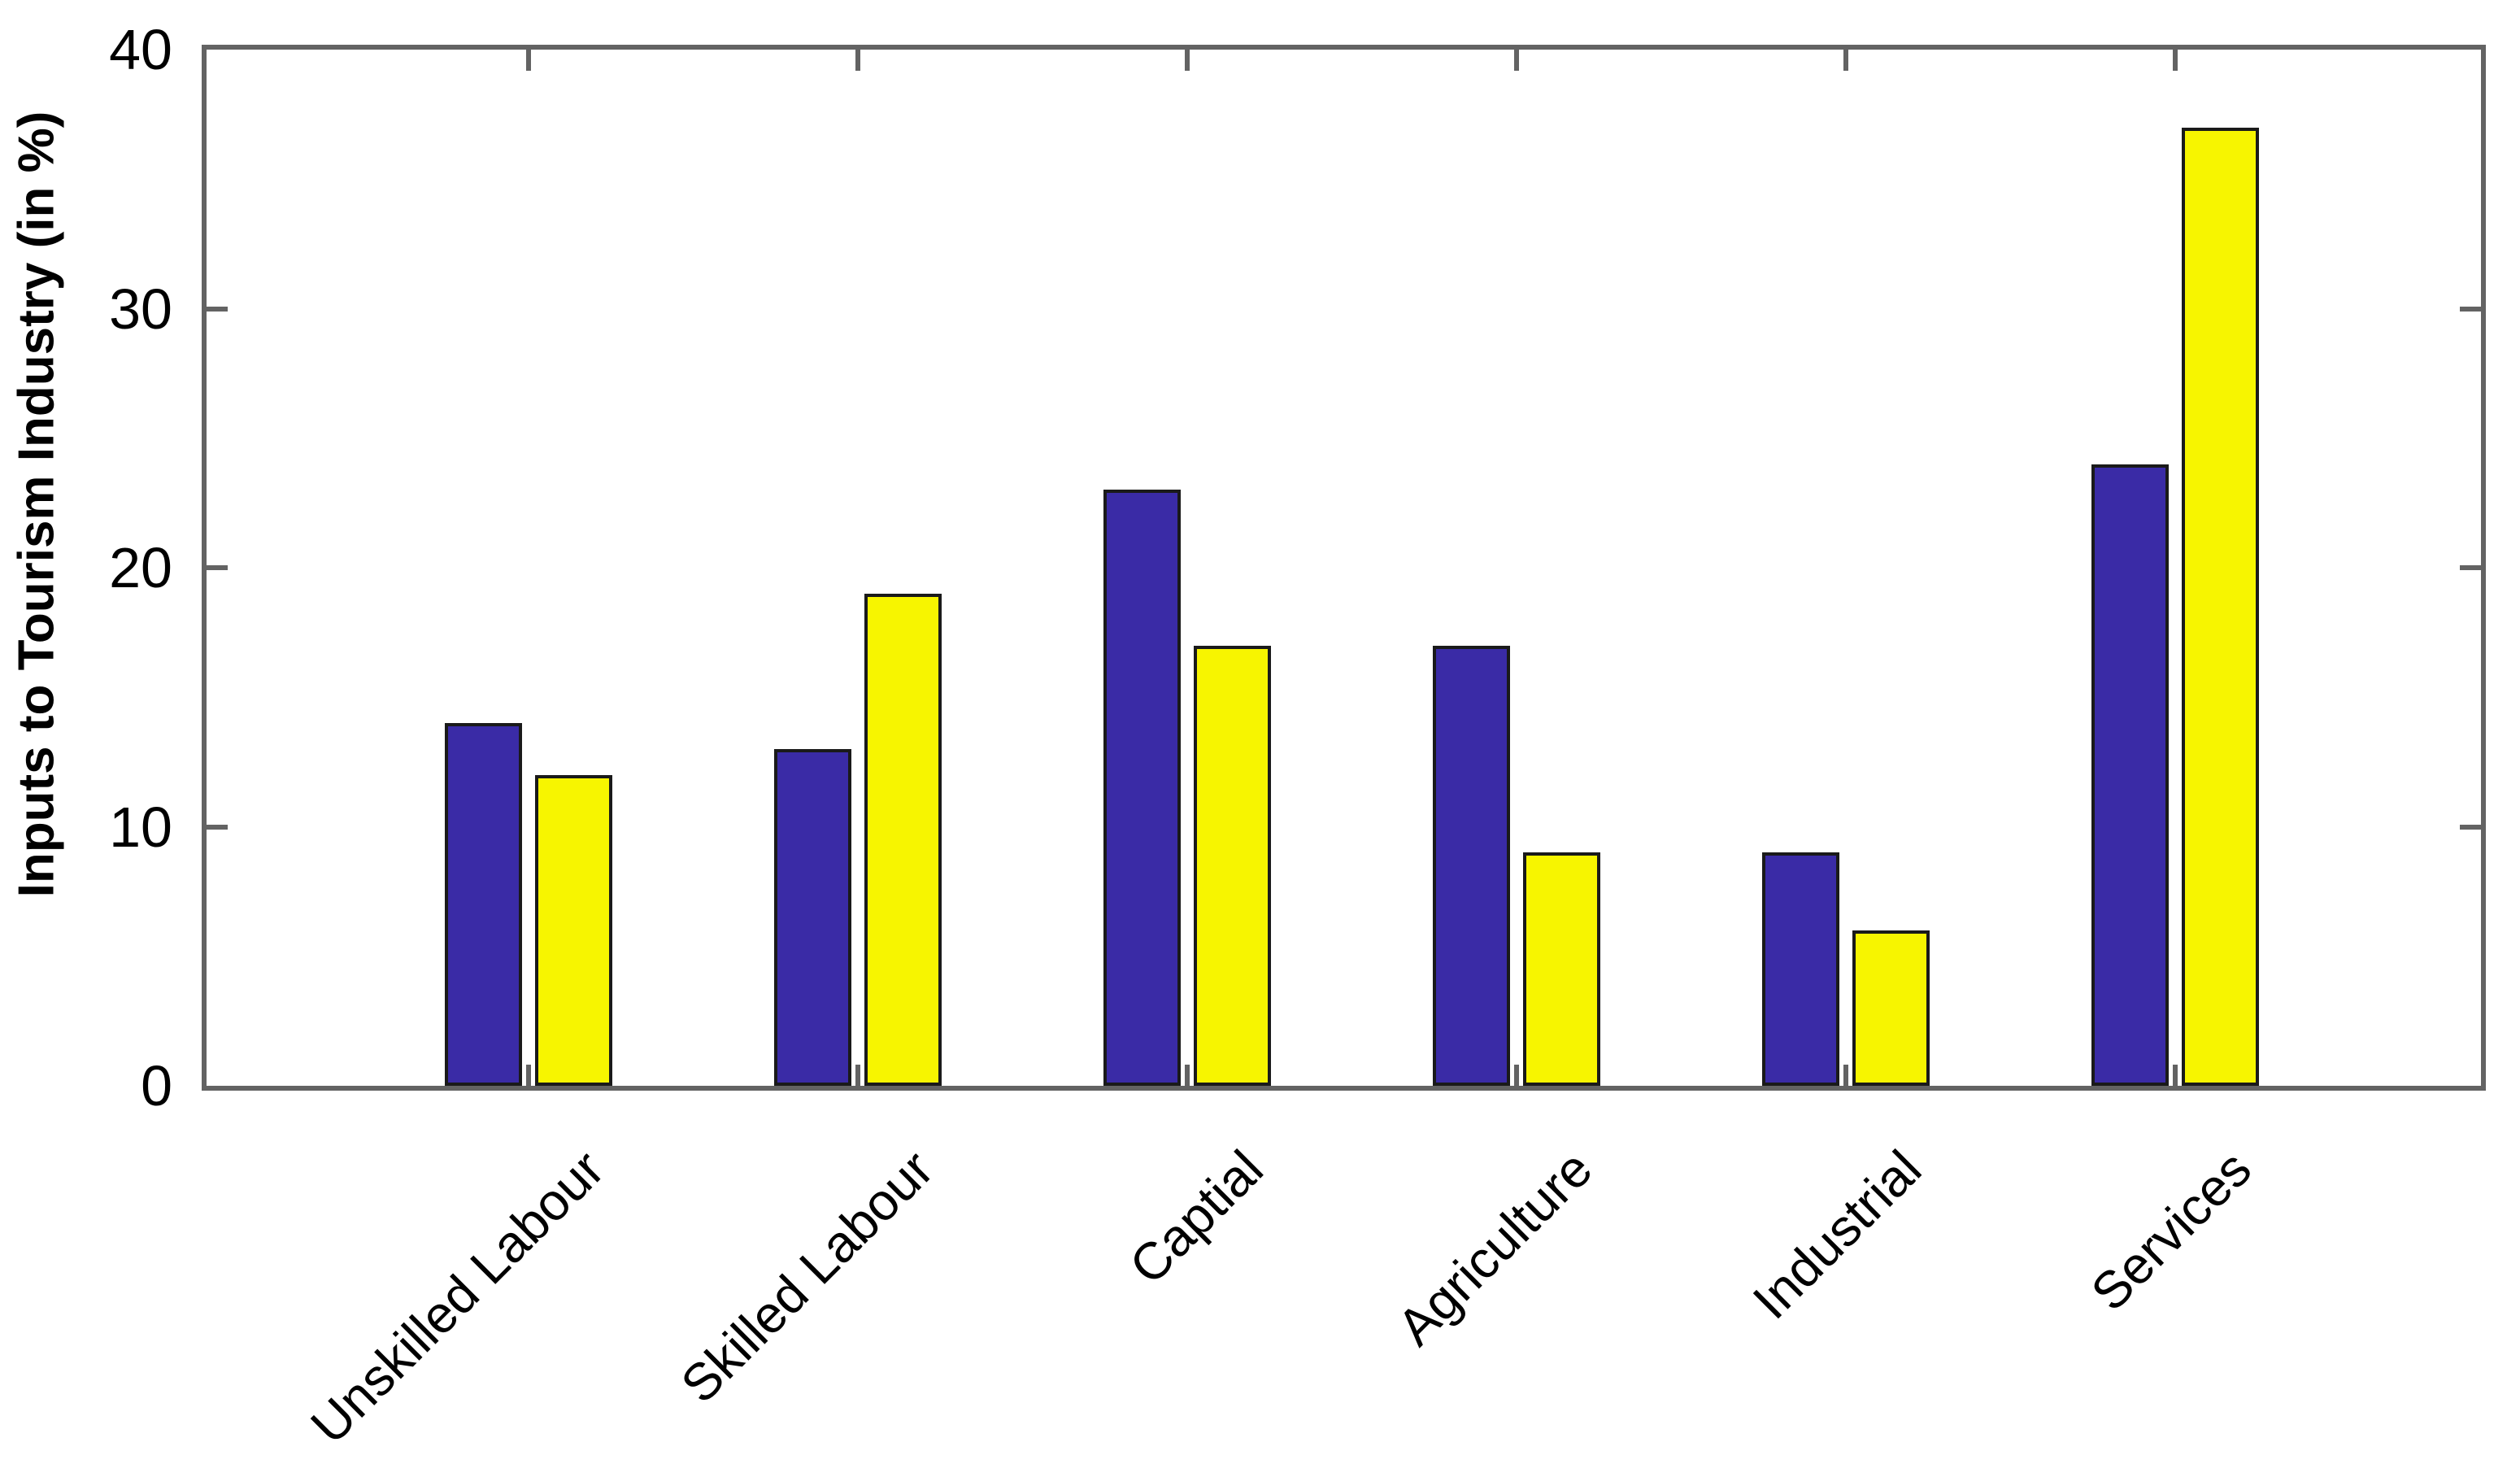 This screenshot has height=1477, width=2520. What do you see at coordinates (807, 1276) in the screenshot?
I see `x-category-label-skilled-labour: Skilled Labour` at bounding box center [807, 1276].